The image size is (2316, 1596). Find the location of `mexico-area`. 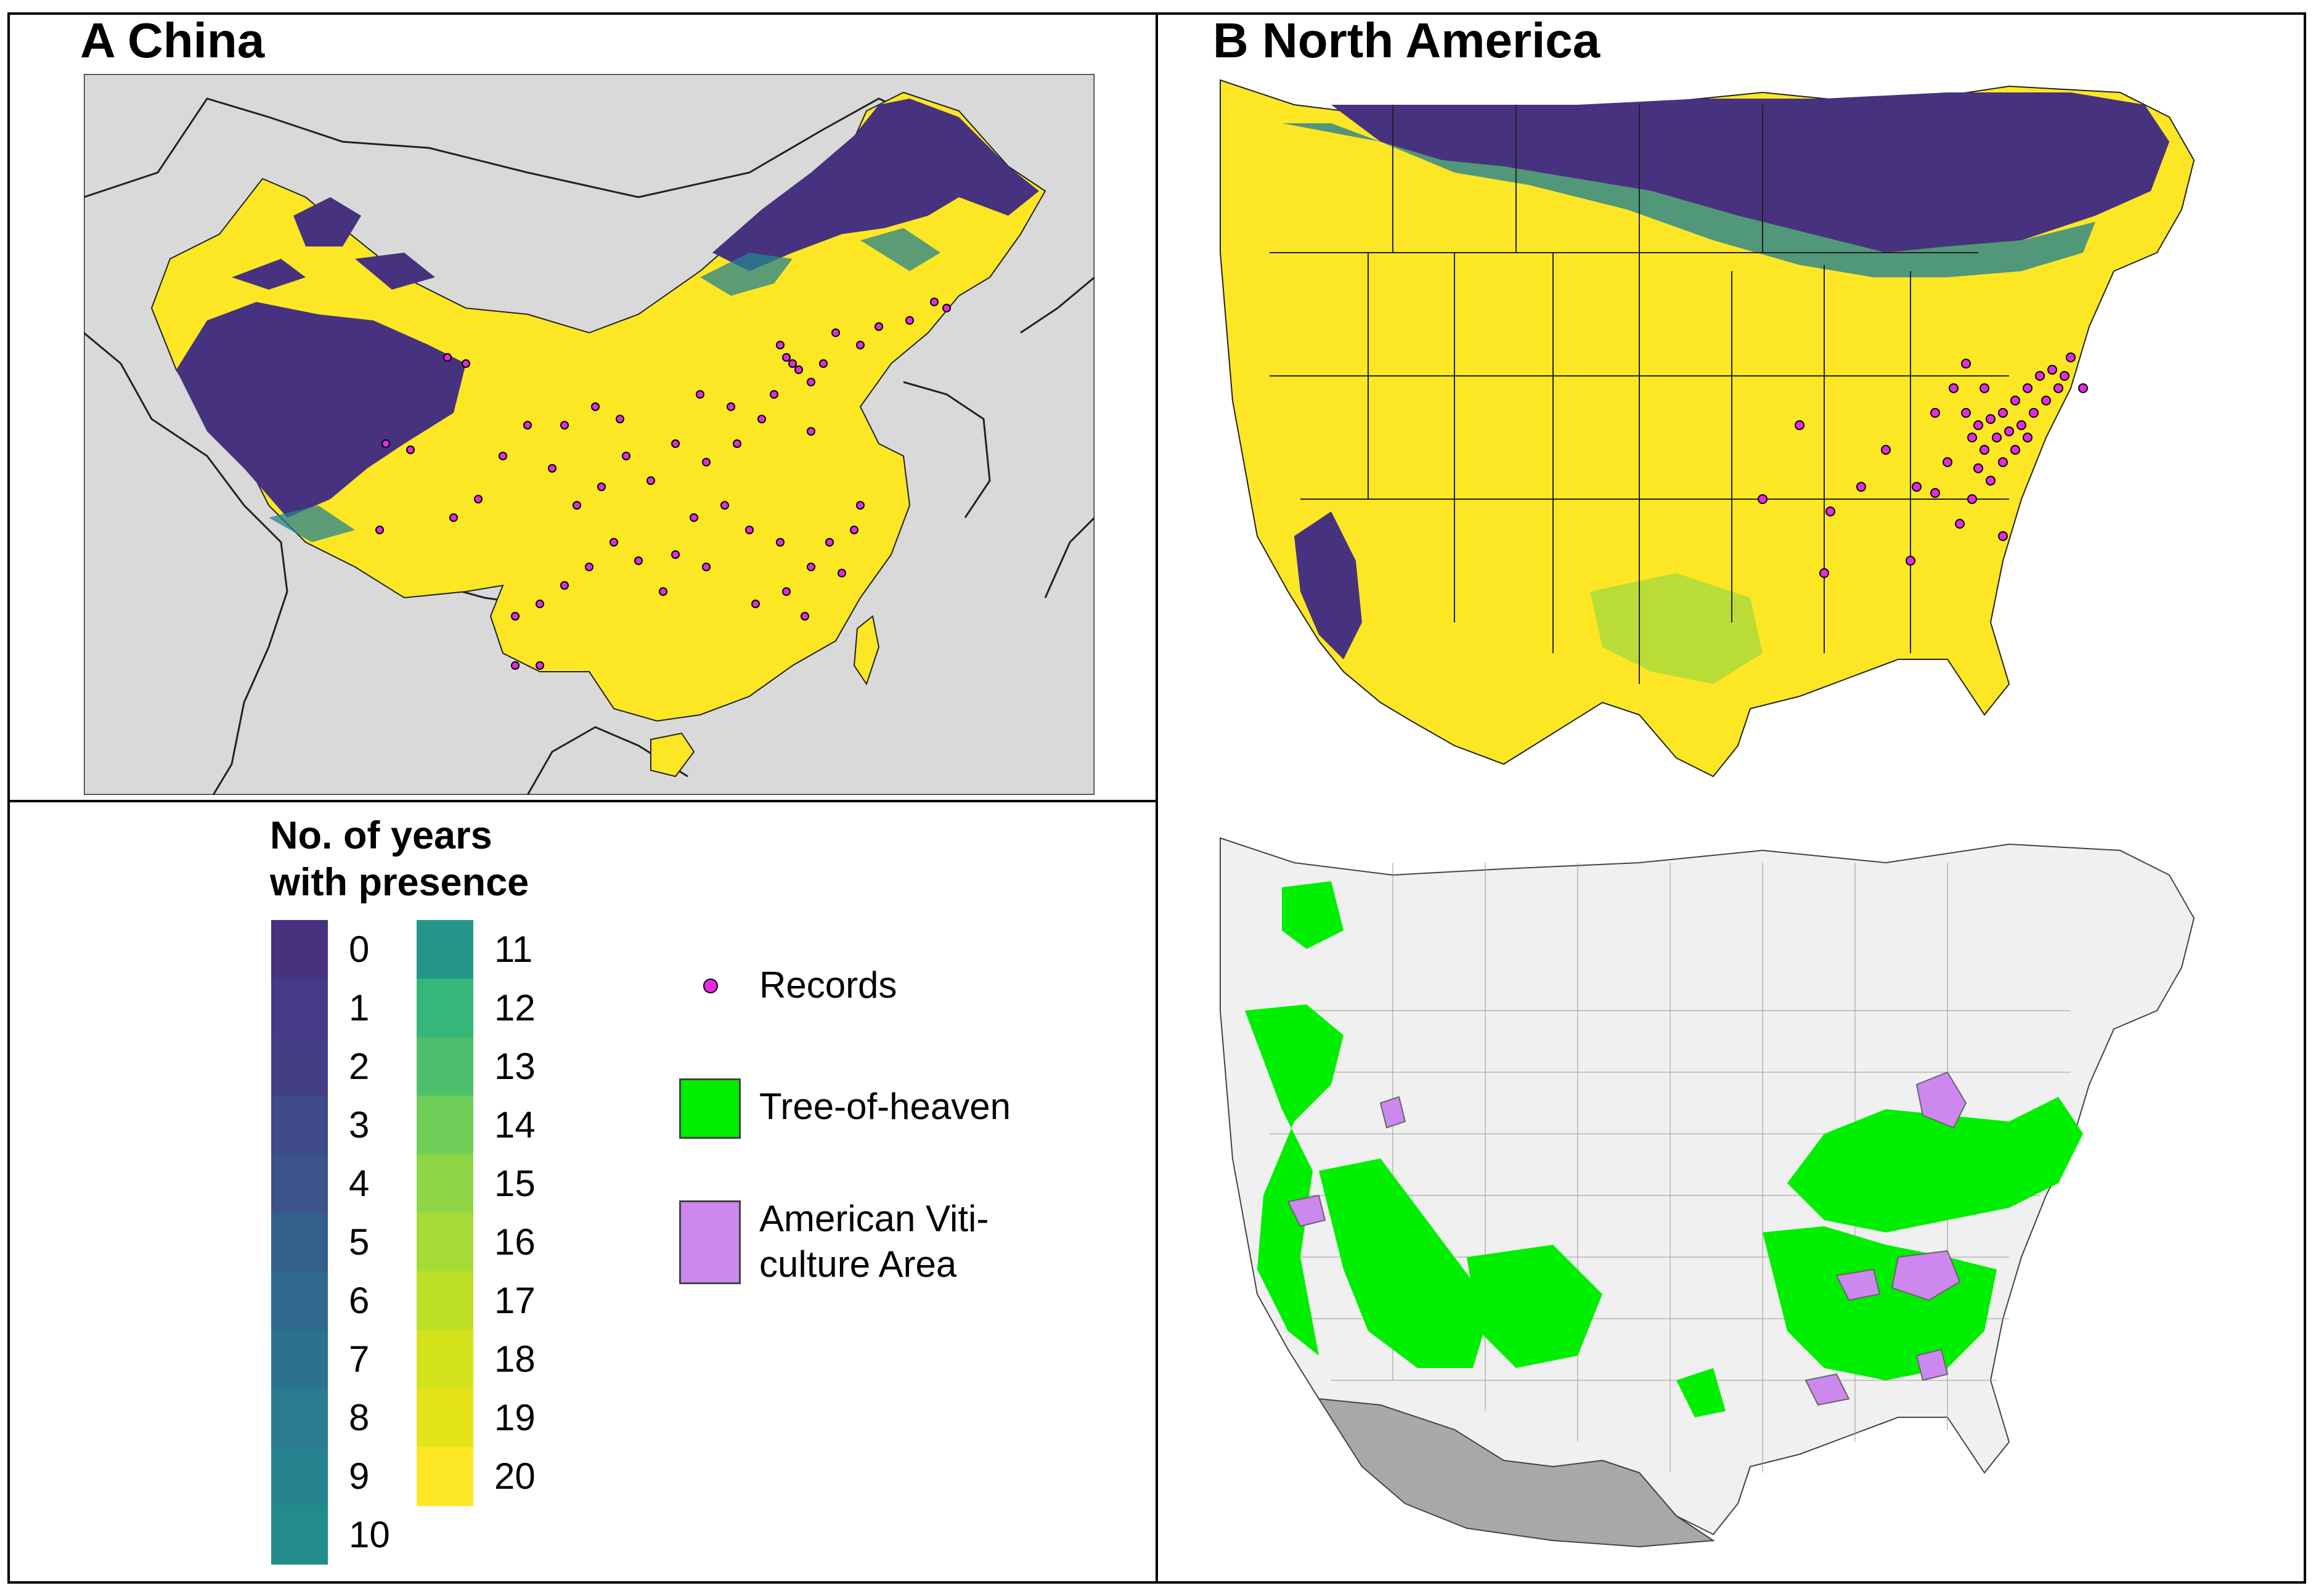

mexico-area is located at coordinates (1516, 1473).